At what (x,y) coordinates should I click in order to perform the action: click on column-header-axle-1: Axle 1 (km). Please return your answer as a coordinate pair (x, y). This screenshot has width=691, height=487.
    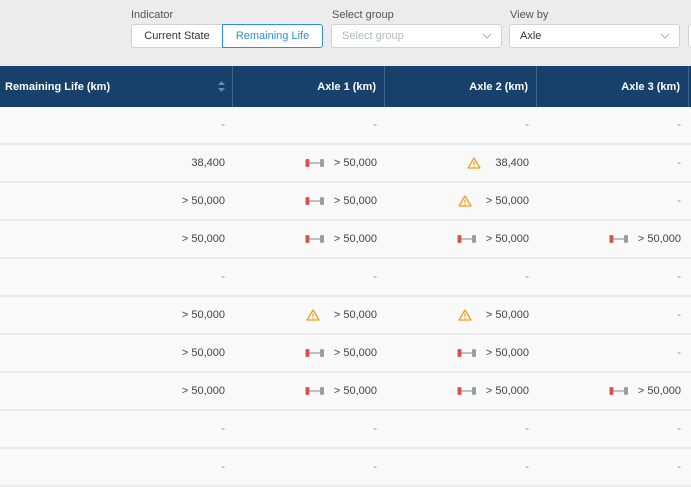
    Looking at the image, I should click on (309, 86).